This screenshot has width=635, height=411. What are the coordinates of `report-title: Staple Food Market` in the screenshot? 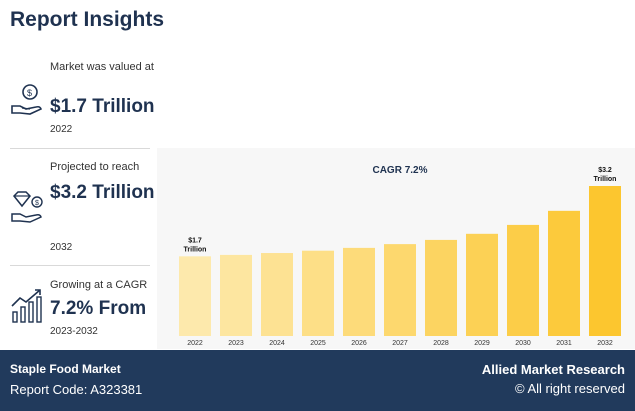 It's located at (65, 369).